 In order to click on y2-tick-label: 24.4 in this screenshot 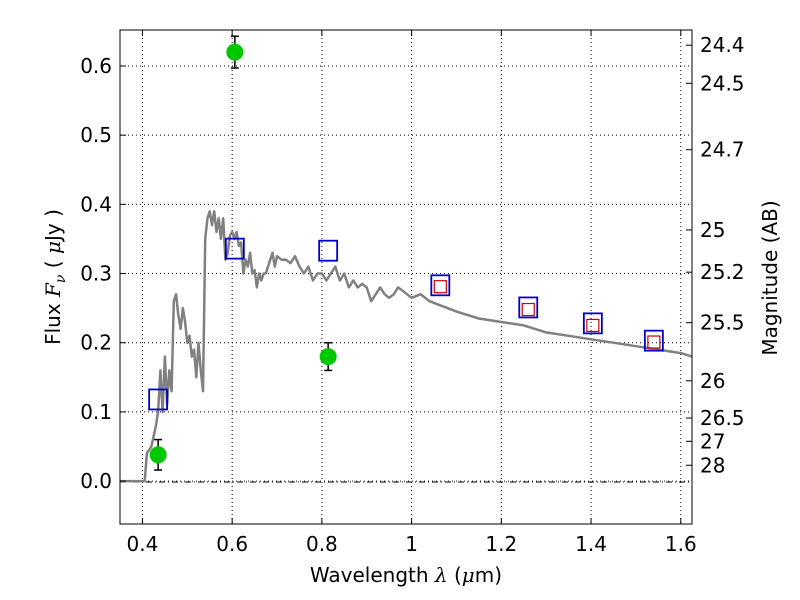, I will do `click(722, 45)`.